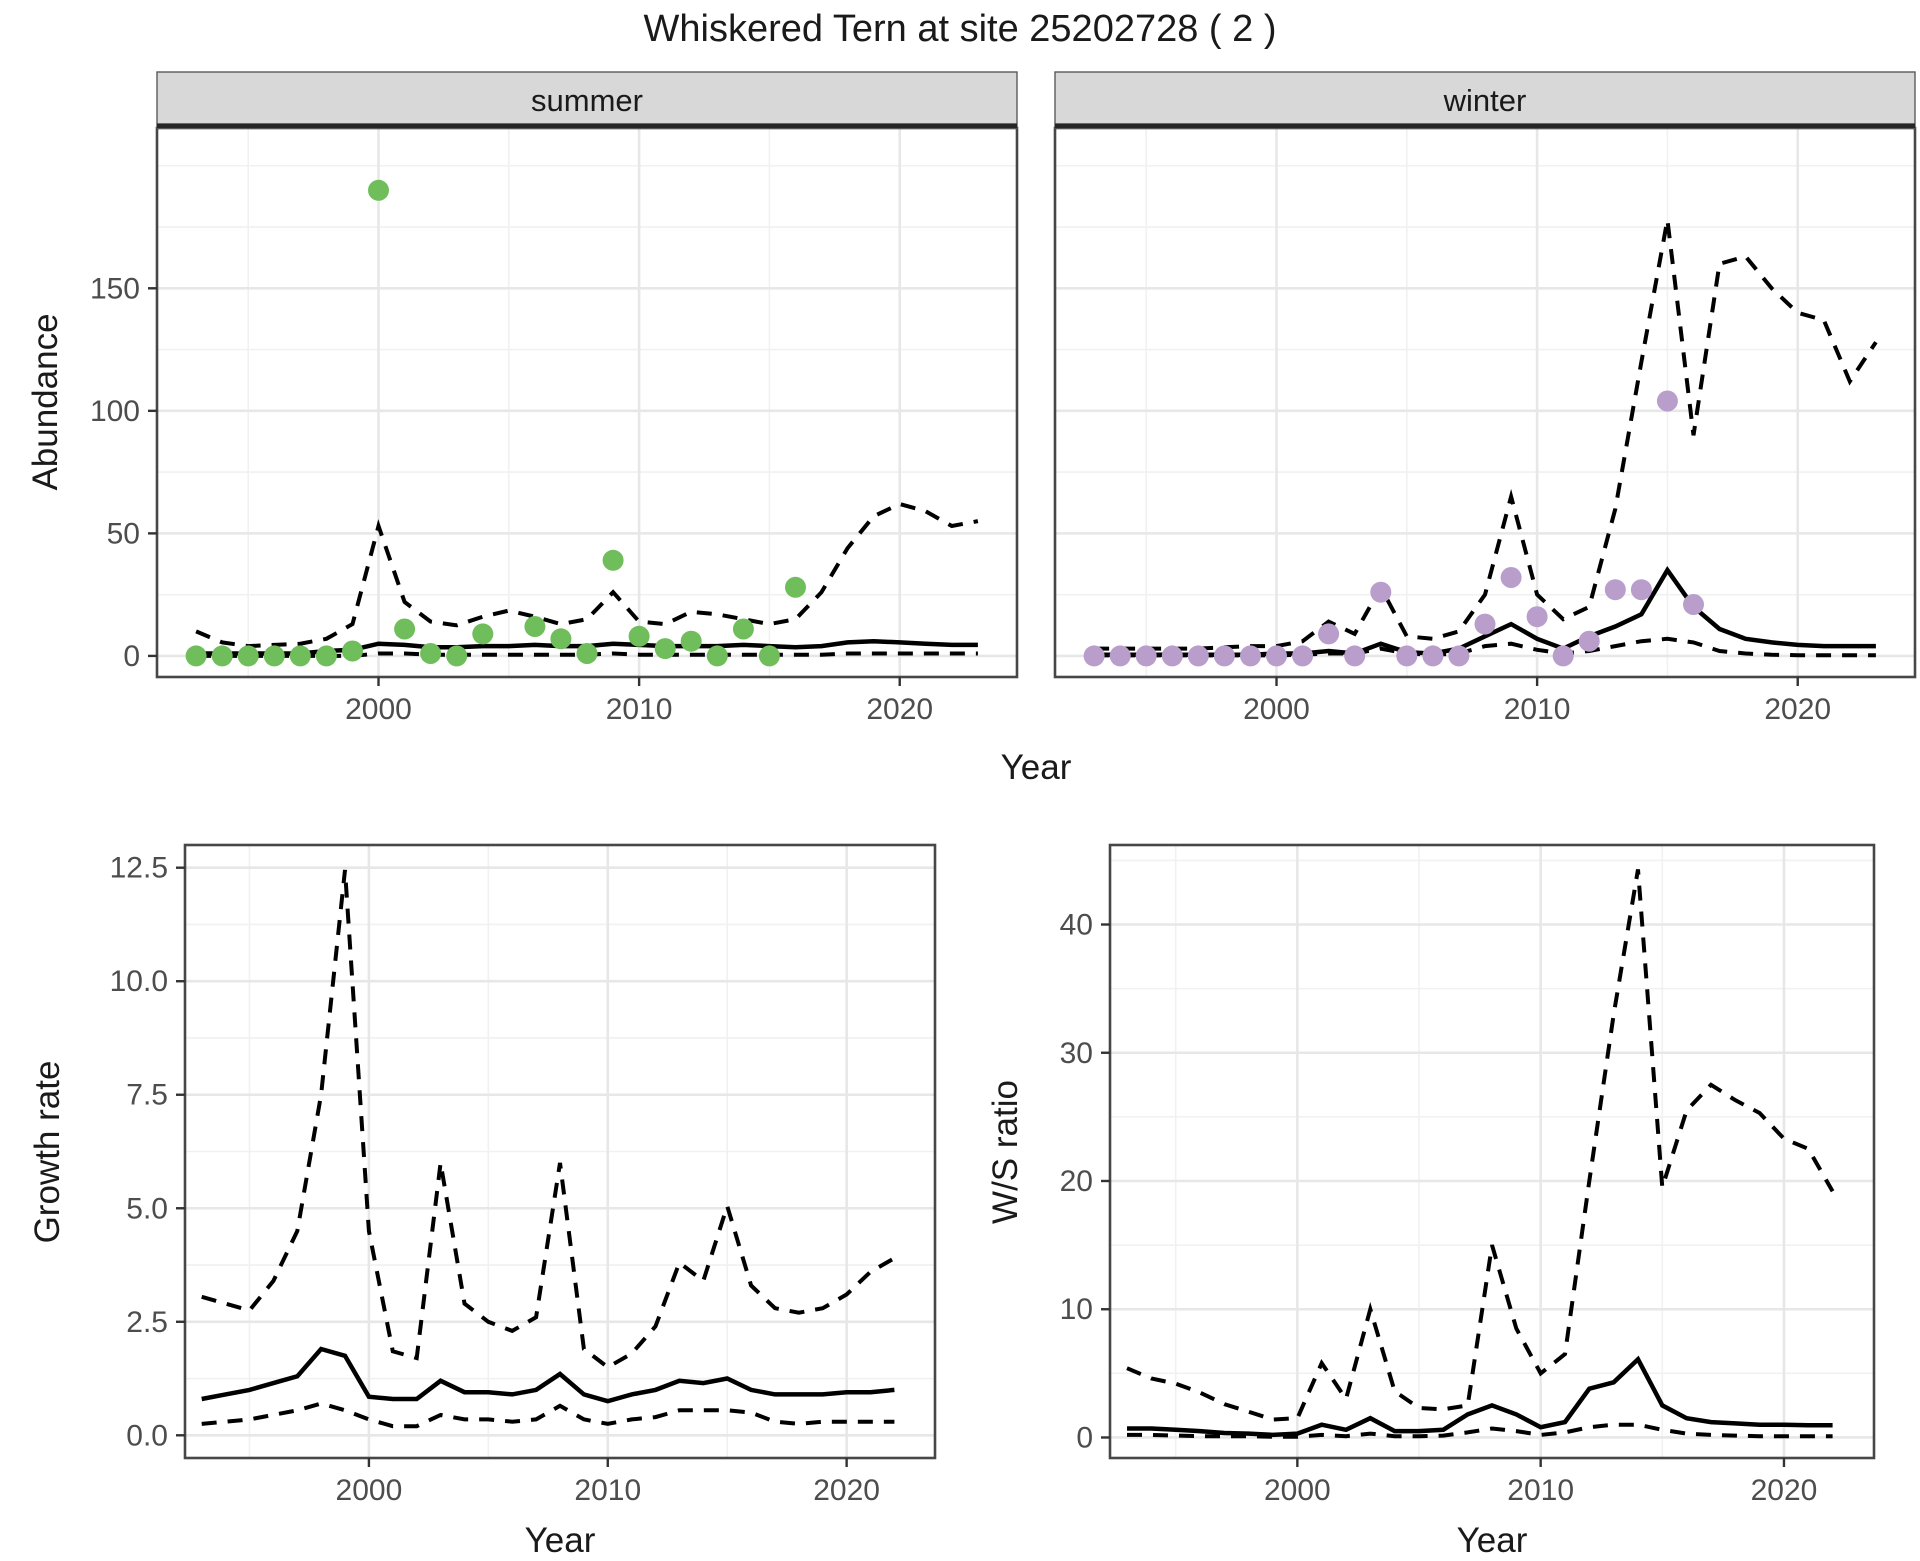 The height and width of the screenshot is (1561, 1920). Describe the element at coordinates (147, 1208) in the screenshot. I see `y-tick-label: 5.0` at that location.